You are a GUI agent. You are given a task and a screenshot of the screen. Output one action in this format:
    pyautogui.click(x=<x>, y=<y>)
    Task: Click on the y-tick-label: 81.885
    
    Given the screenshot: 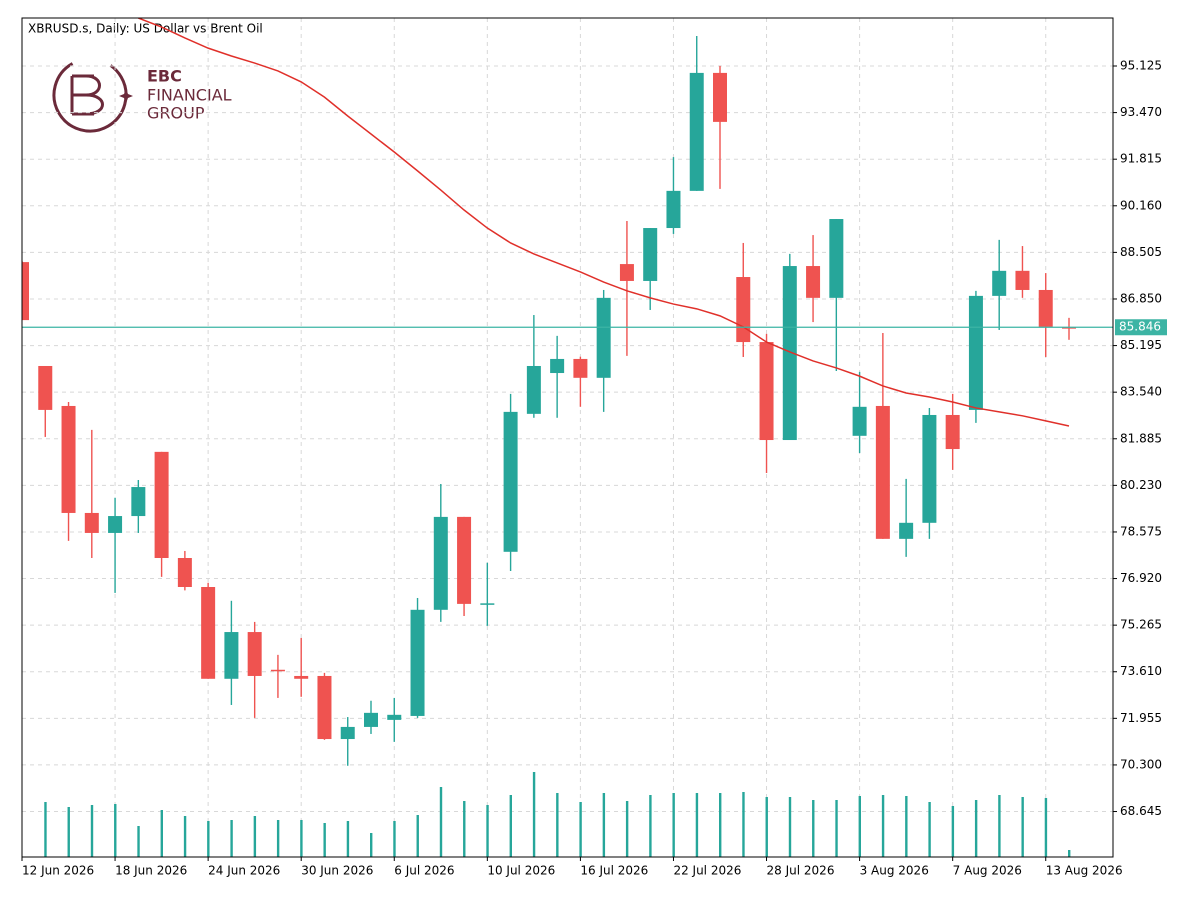 What is the action you would take?
    pyautogui.click(x=1141, y=438)
    